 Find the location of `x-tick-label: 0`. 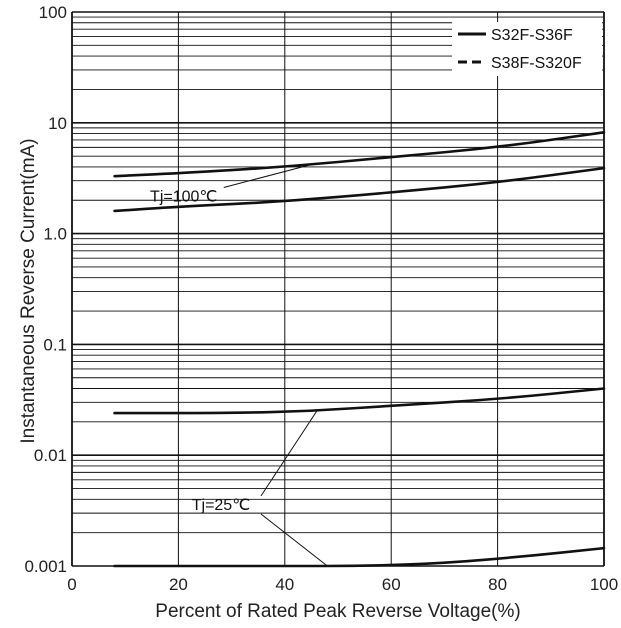

x-tick-label: 0 is located at coordinates (71, 584).